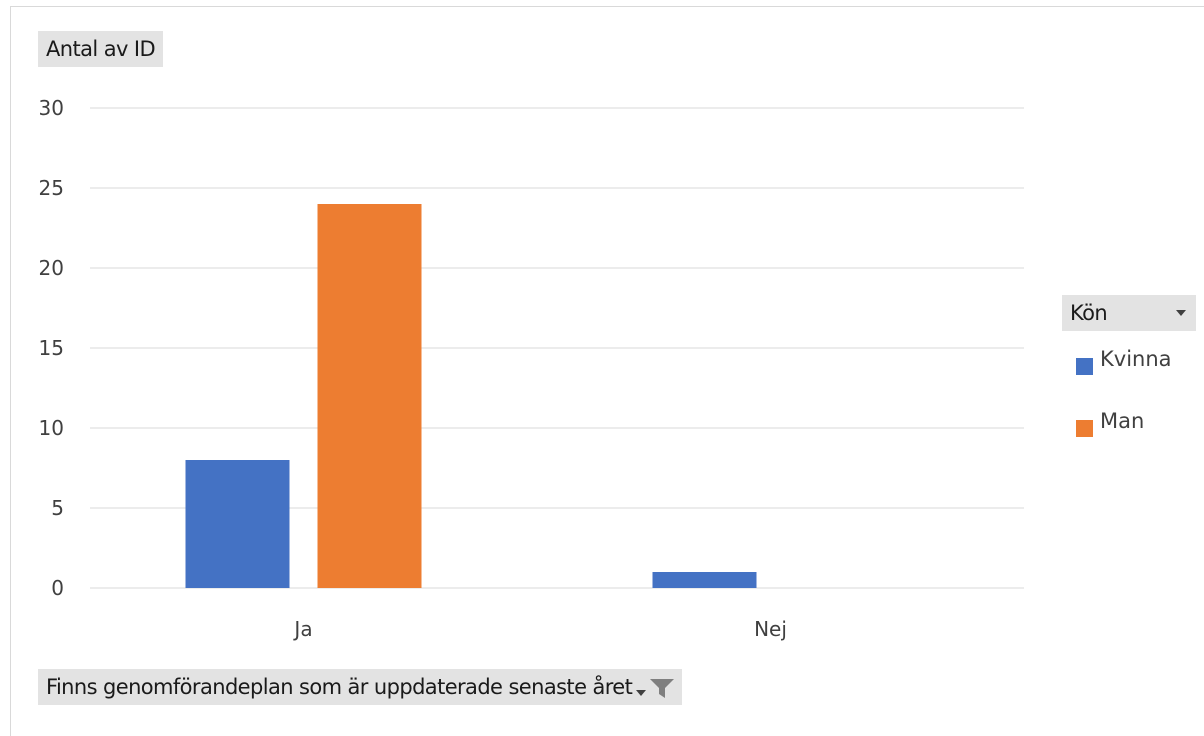  I want to click on y-tick-label-5: 5, so click(57, 508).